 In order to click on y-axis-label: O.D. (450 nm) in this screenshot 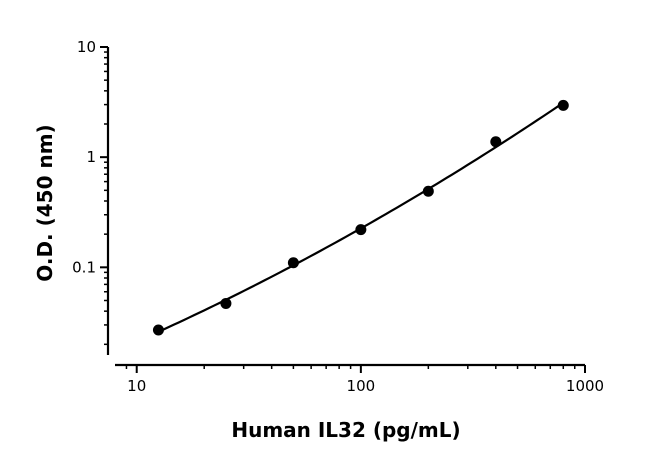, I will do `click(45, 202)`.